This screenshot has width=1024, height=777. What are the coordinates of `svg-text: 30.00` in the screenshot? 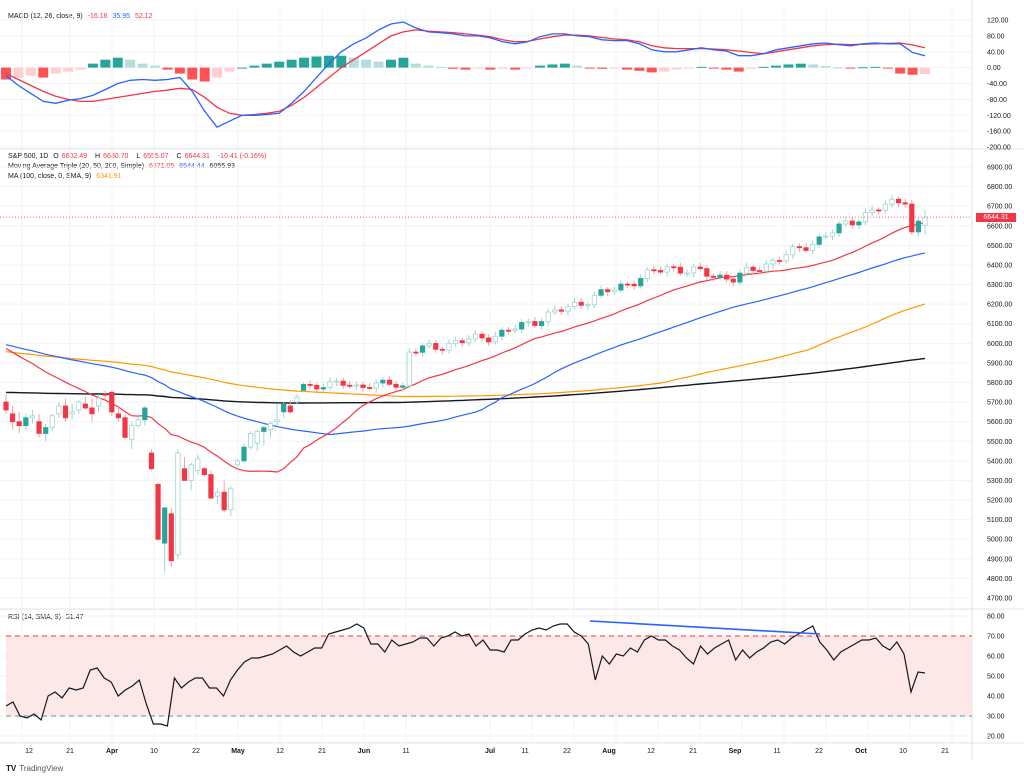 It's located at (996, 717).